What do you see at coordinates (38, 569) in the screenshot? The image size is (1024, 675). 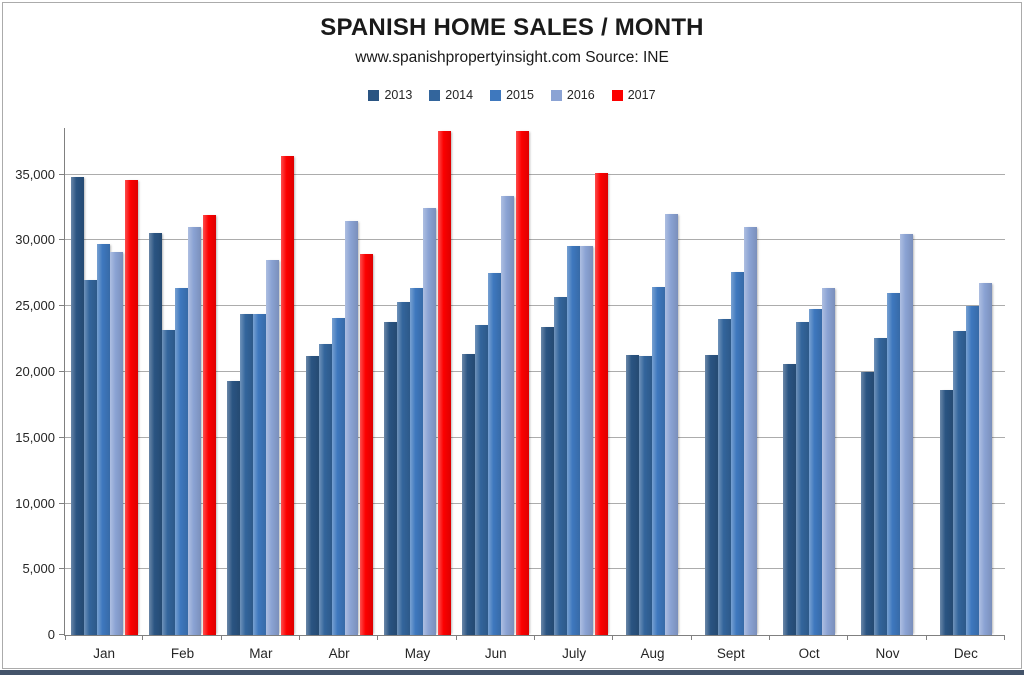 I see `y-axis-label: 5,000` at bounding box center [38, 569].